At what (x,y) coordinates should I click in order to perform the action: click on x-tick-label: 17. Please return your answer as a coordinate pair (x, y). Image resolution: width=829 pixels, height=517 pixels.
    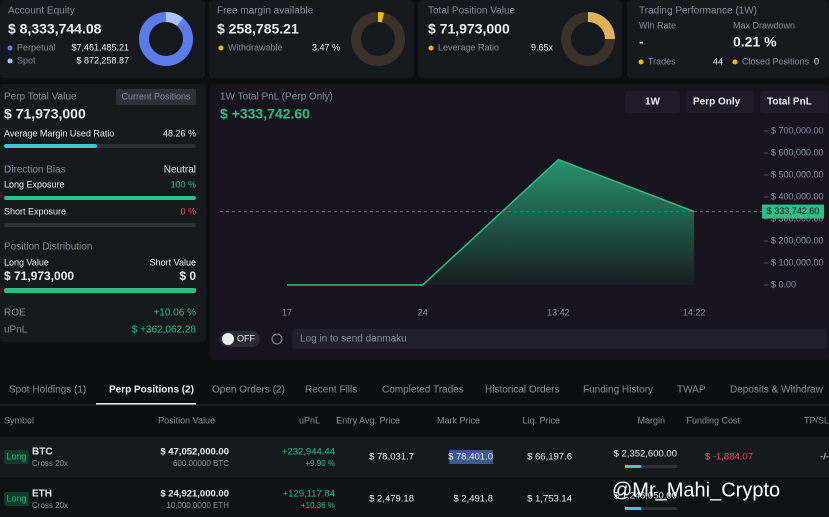
    Looking at the image, I should click on (287, 312).